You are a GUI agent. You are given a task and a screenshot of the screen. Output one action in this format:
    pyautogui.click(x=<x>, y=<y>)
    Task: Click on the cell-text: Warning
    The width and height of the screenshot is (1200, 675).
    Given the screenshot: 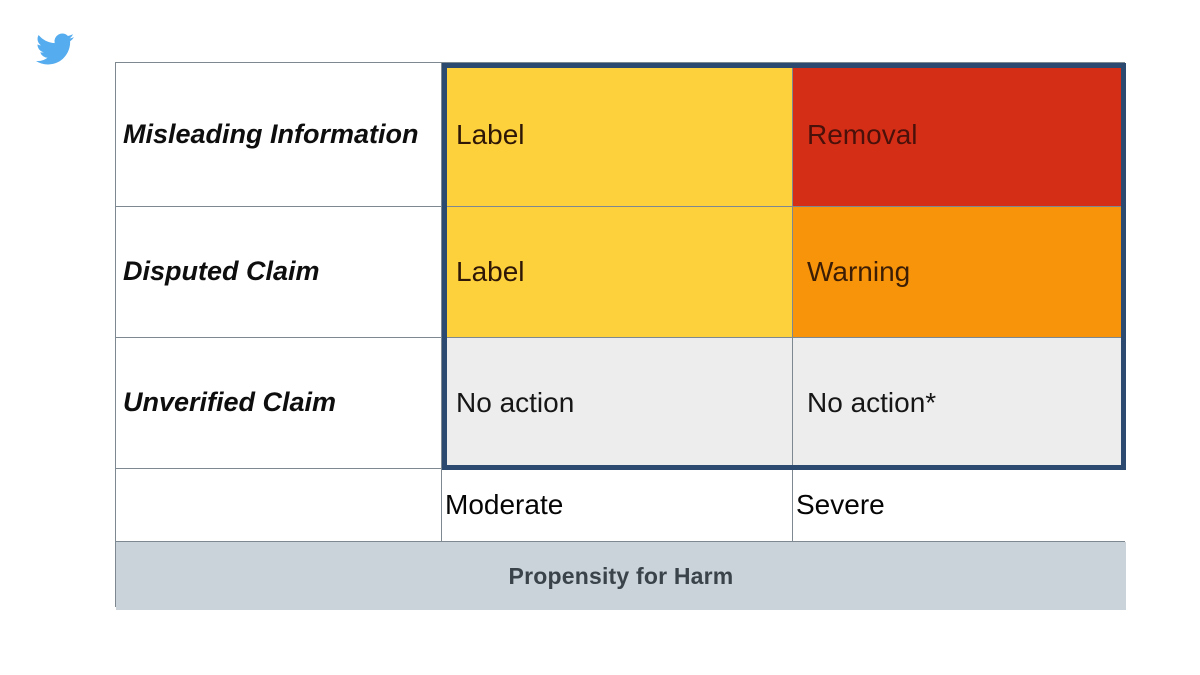 What is the action you would take?
    pyautogui.click(x=859, y=271)
    